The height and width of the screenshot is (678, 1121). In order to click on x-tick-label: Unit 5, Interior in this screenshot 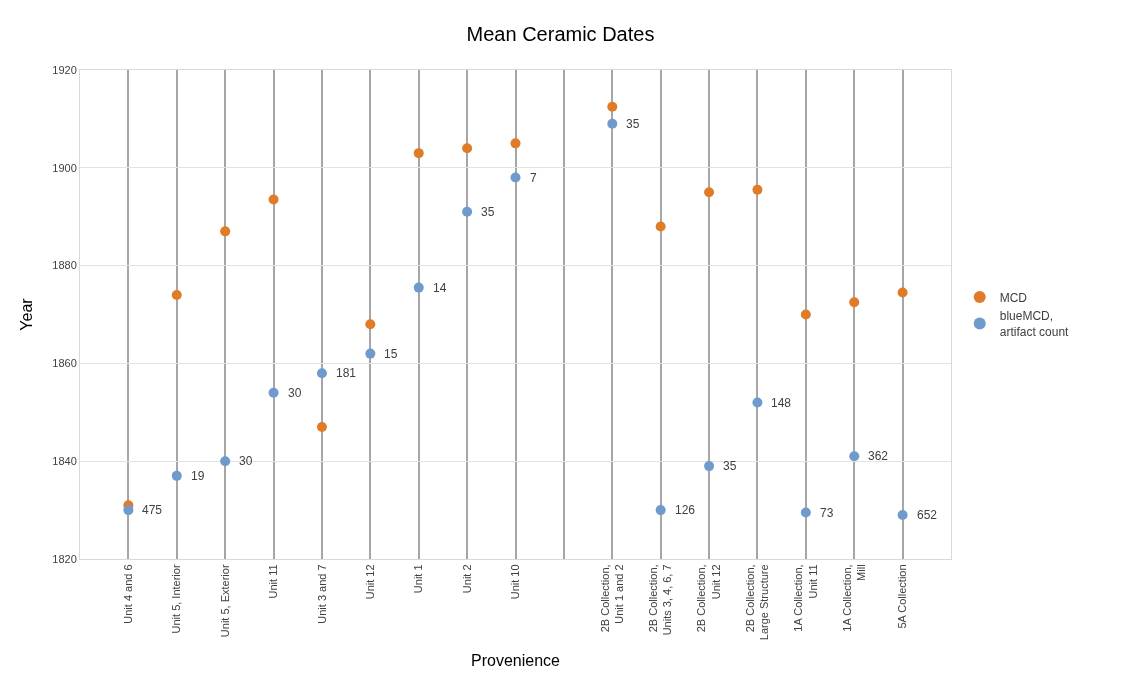, I will do `click(176, 599)`.